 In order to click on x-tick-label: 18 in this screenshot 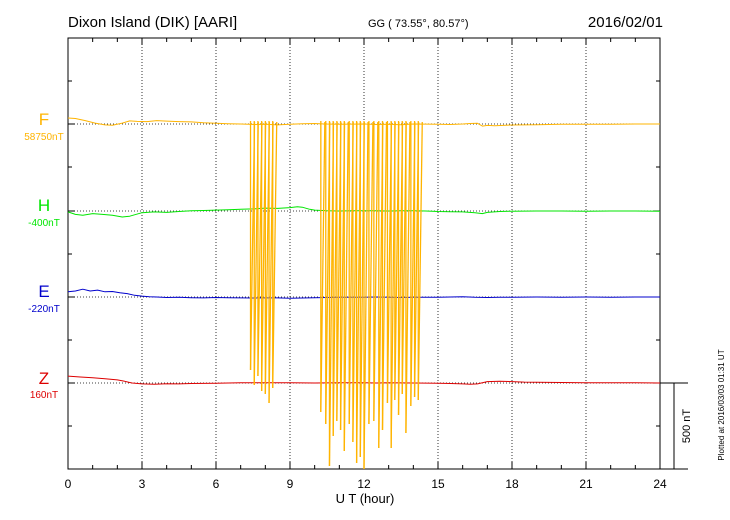, I will do `click(512, 484)`.